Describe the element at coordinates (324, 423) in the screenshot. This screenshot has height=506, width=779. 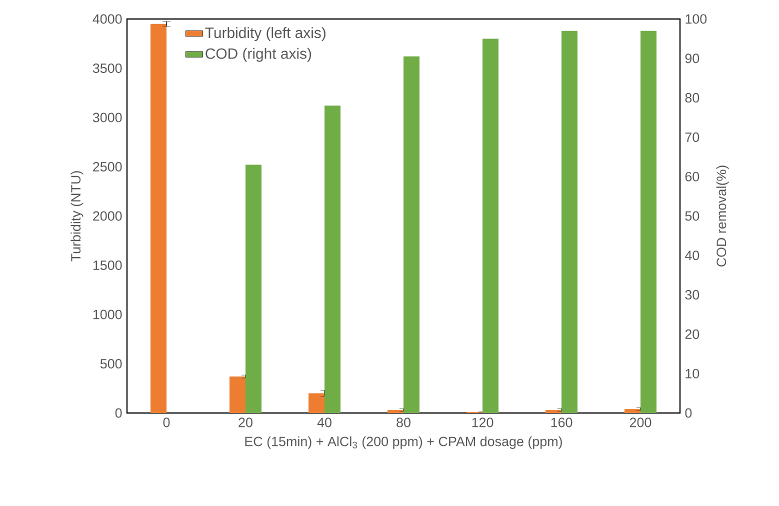
I see `x-tick-label: 40` at that location.